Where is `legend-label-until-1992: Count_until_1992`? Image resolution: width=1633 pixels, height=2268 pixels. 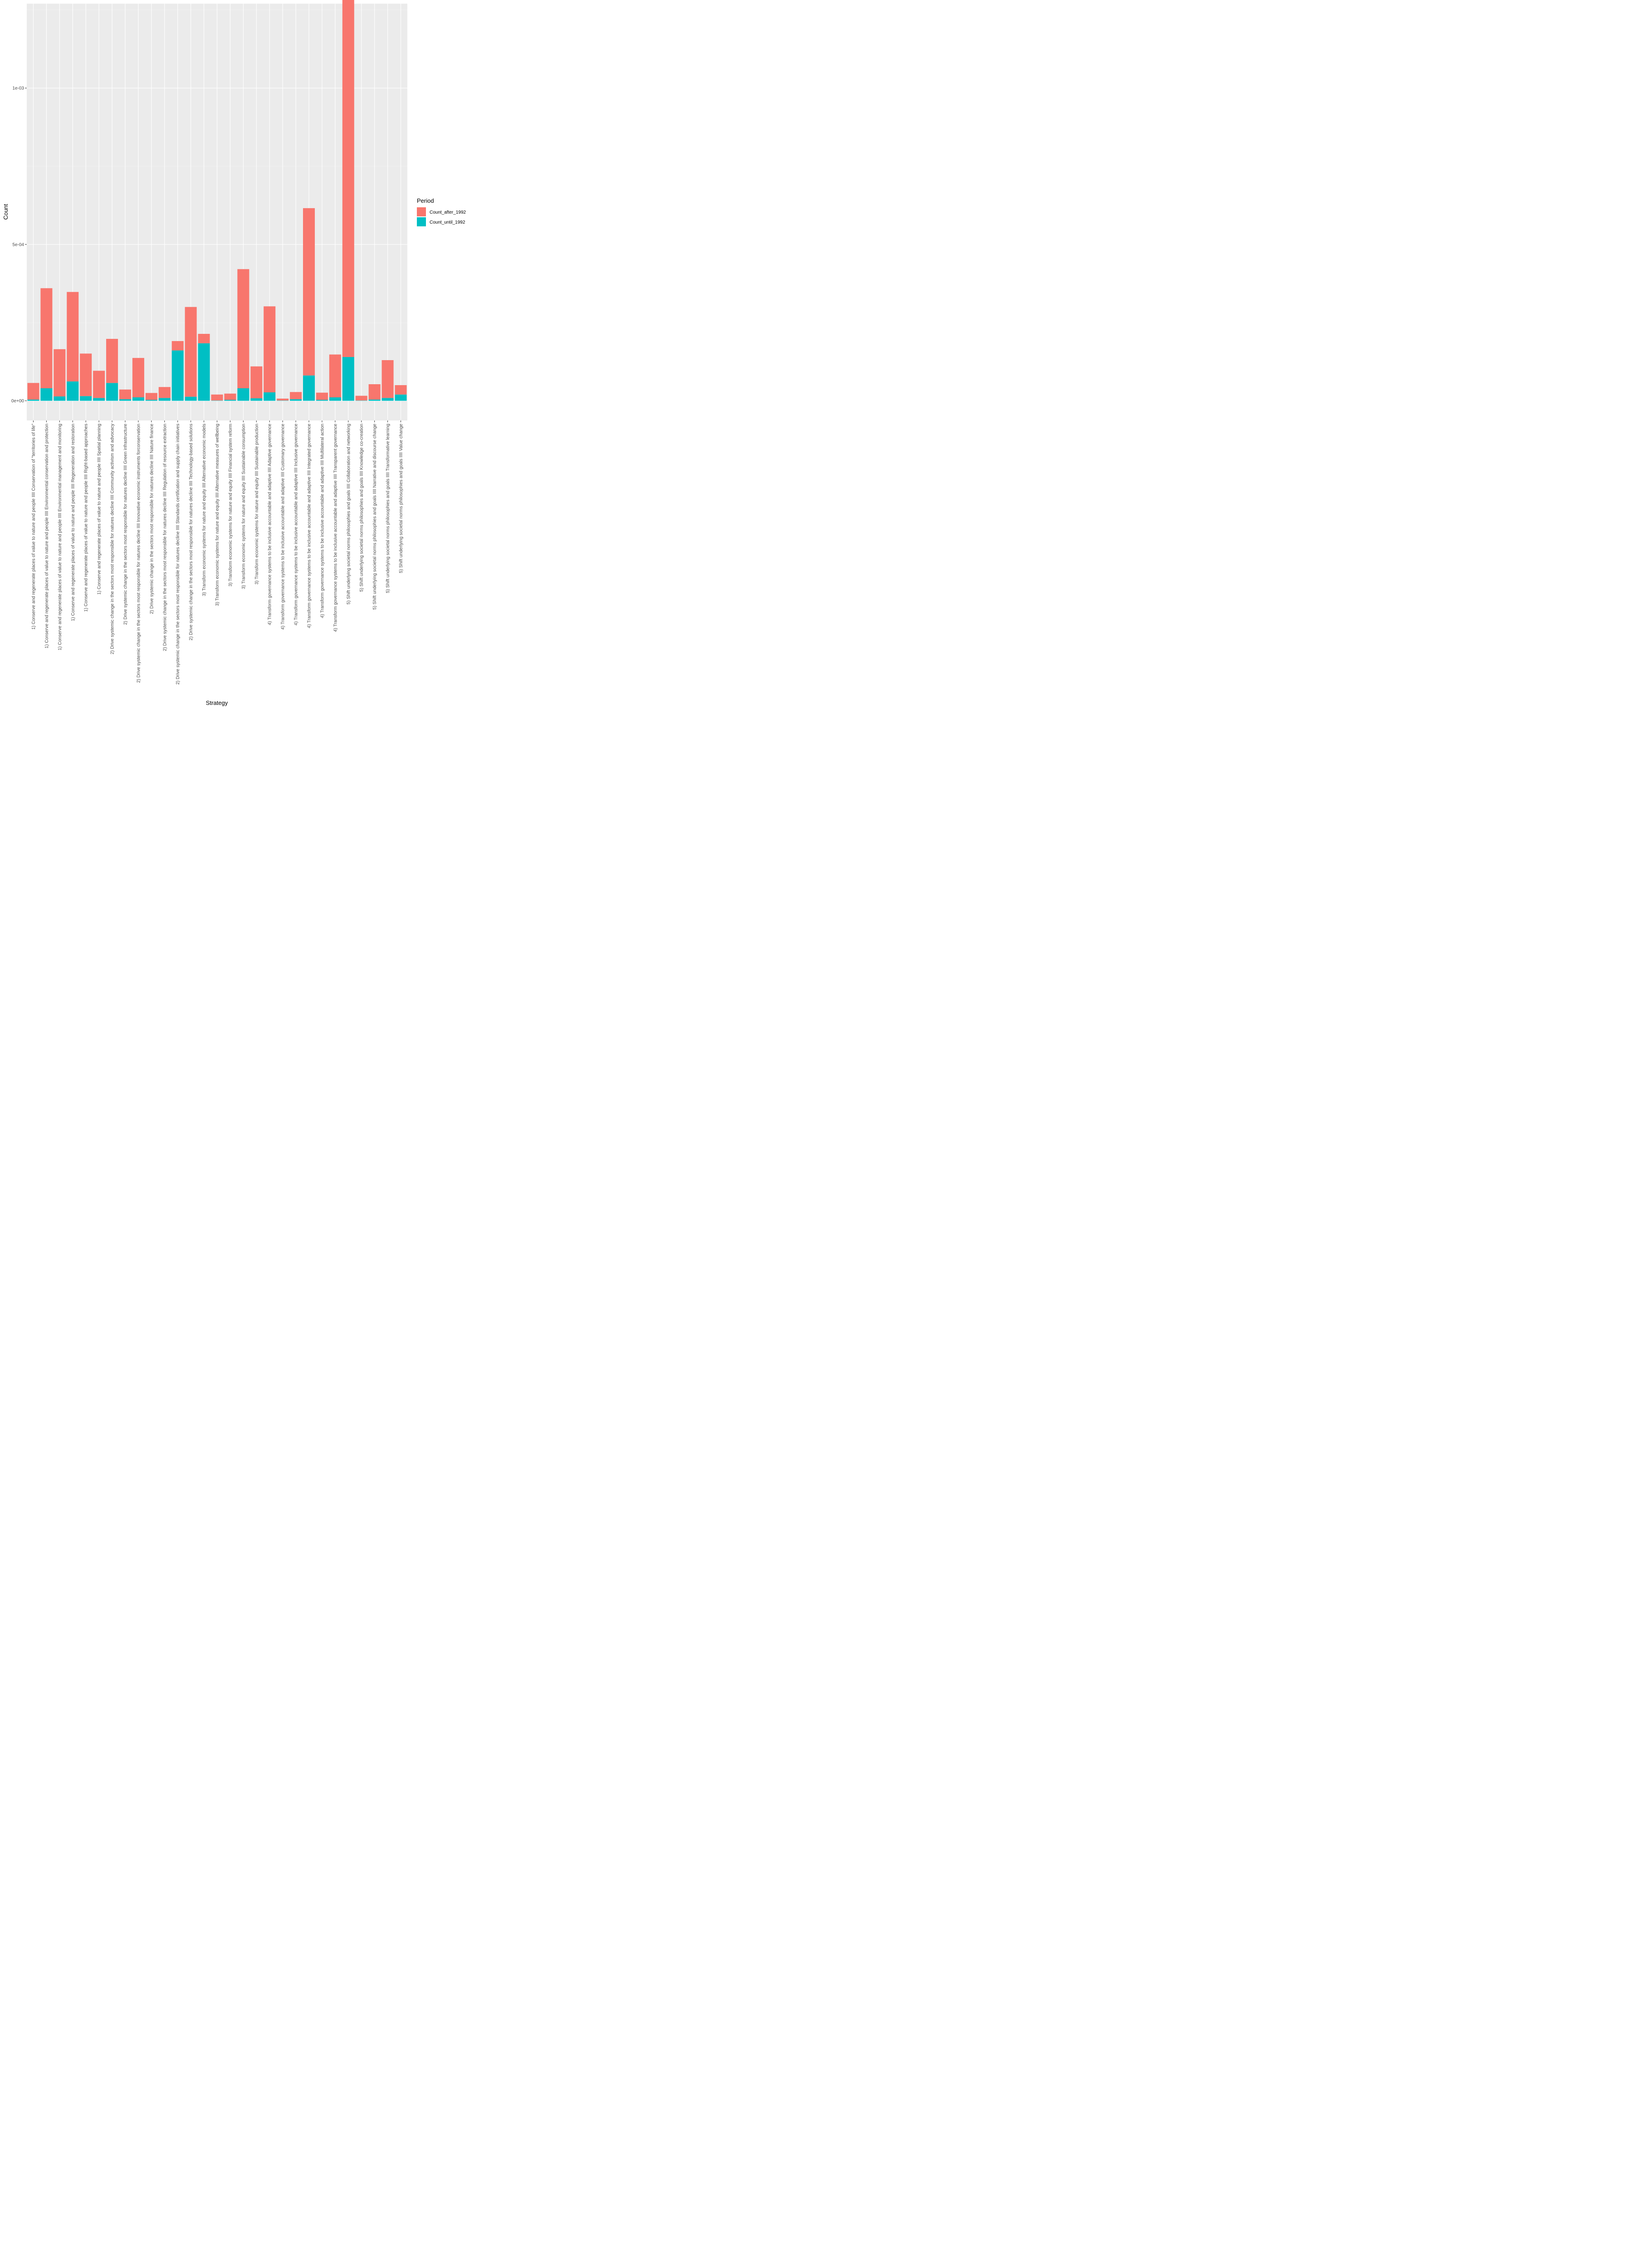
legend-label-until-1992: Count_until_1992 is located at coordinates (447, 223).